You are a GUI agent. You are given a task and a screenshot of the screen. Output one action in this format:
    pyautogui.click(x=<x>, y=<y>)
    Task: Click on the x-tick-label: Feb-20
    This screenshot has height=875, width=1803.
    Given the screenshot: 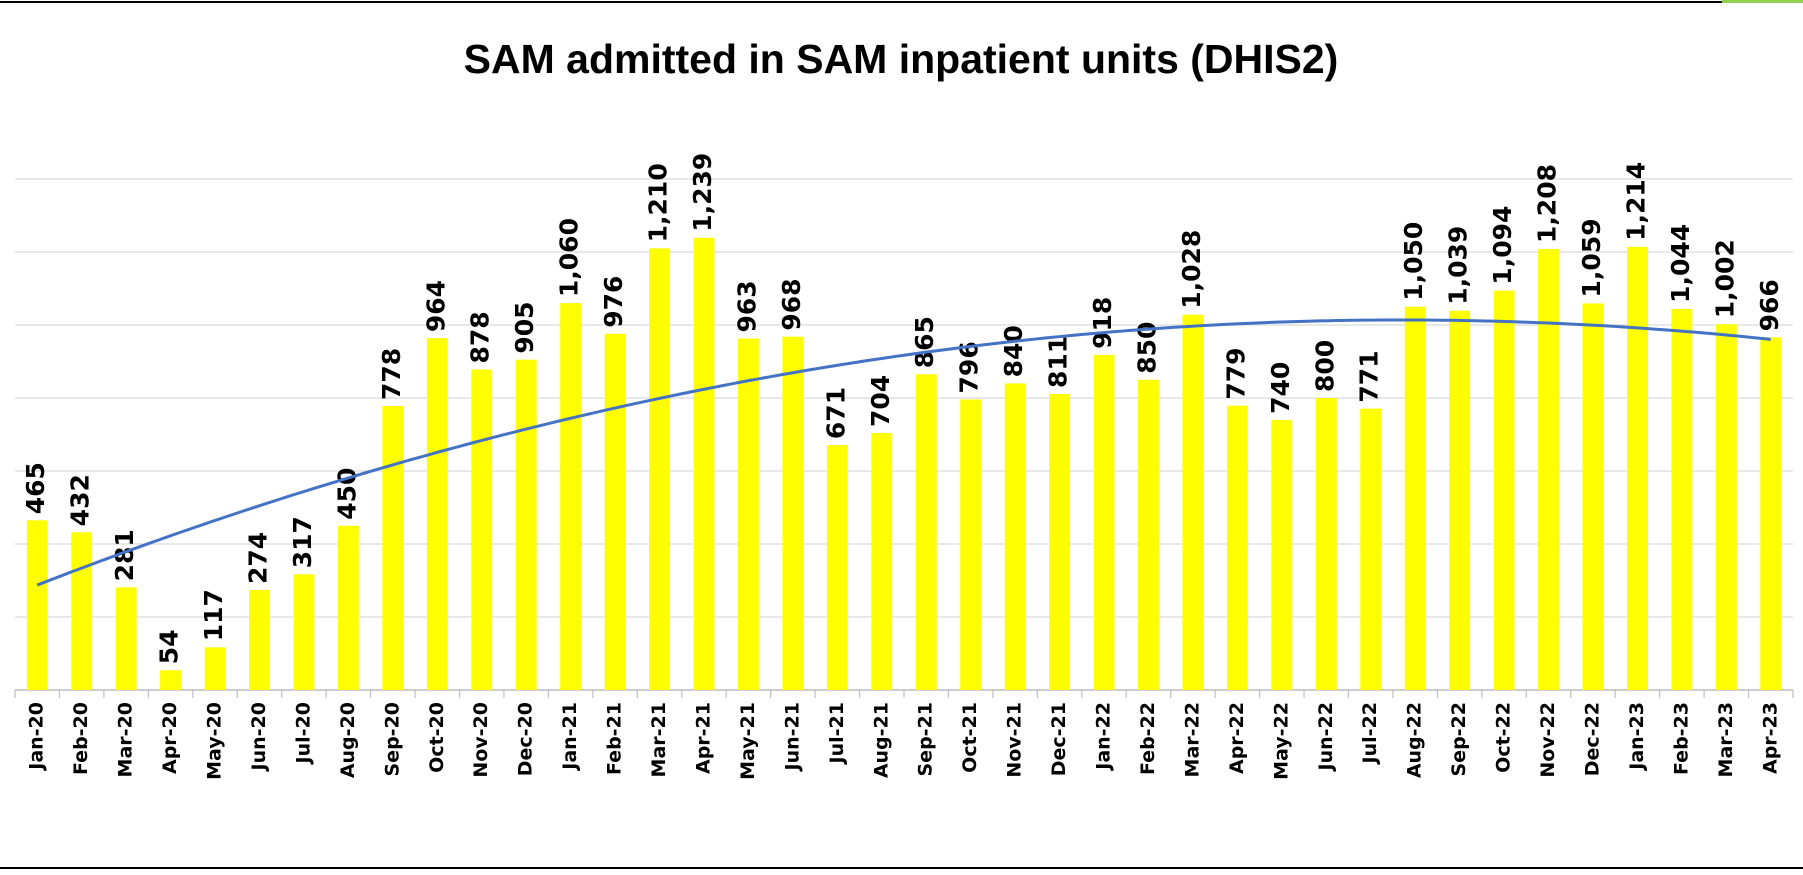 What is the action you would take?
    pyautogui.click(x=81, y=738)
    